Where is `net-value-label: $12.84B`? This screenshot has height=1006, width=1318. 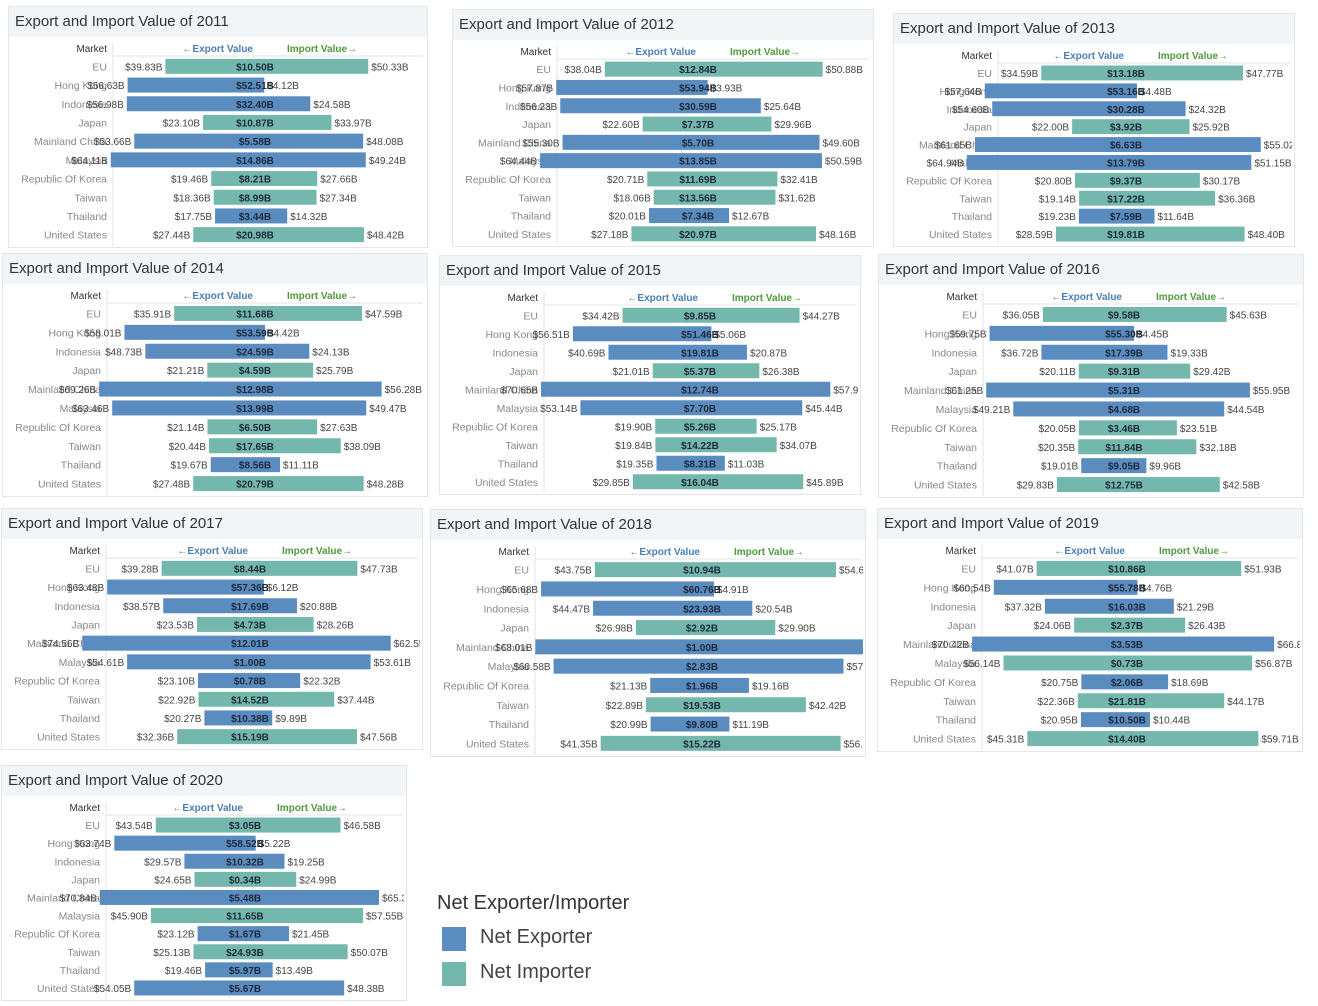 net-value-label: $12.84B is located at coordinates (698, 70).